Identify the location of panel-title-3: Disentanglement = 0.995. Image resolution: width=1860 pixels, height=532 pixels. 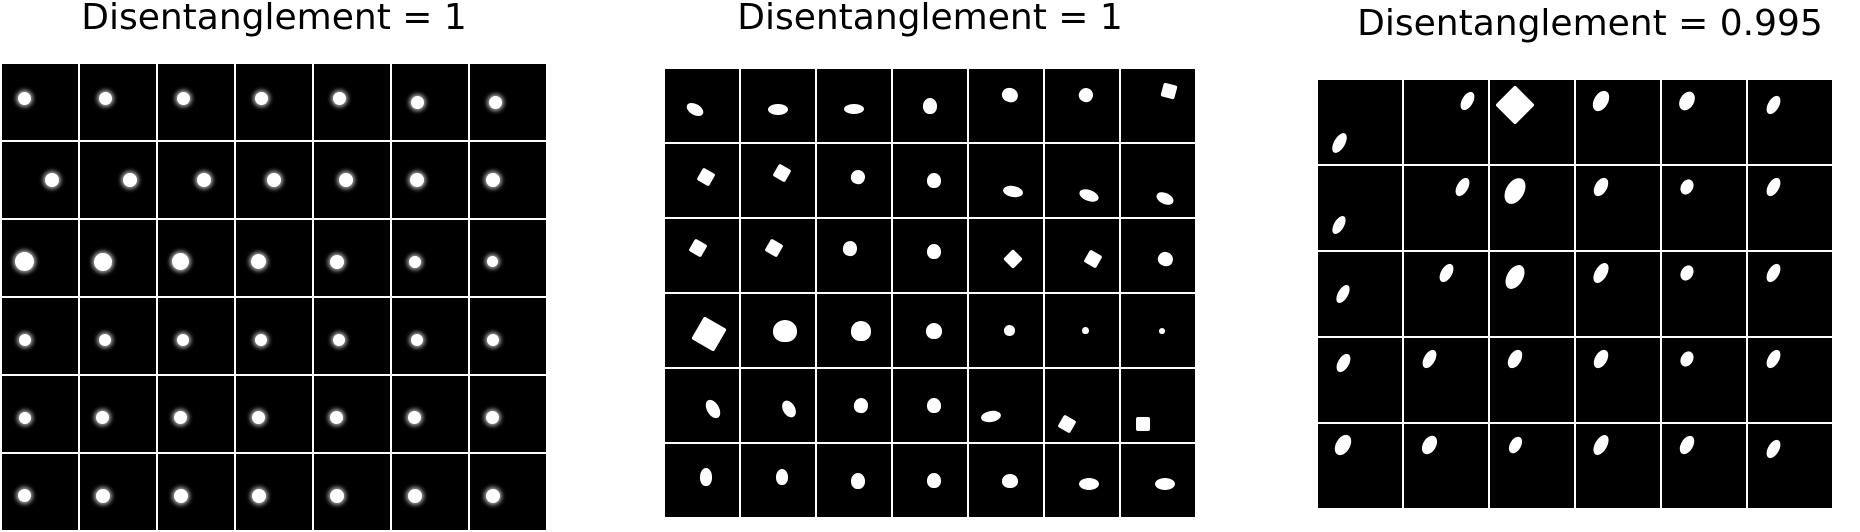
(1590, 23).